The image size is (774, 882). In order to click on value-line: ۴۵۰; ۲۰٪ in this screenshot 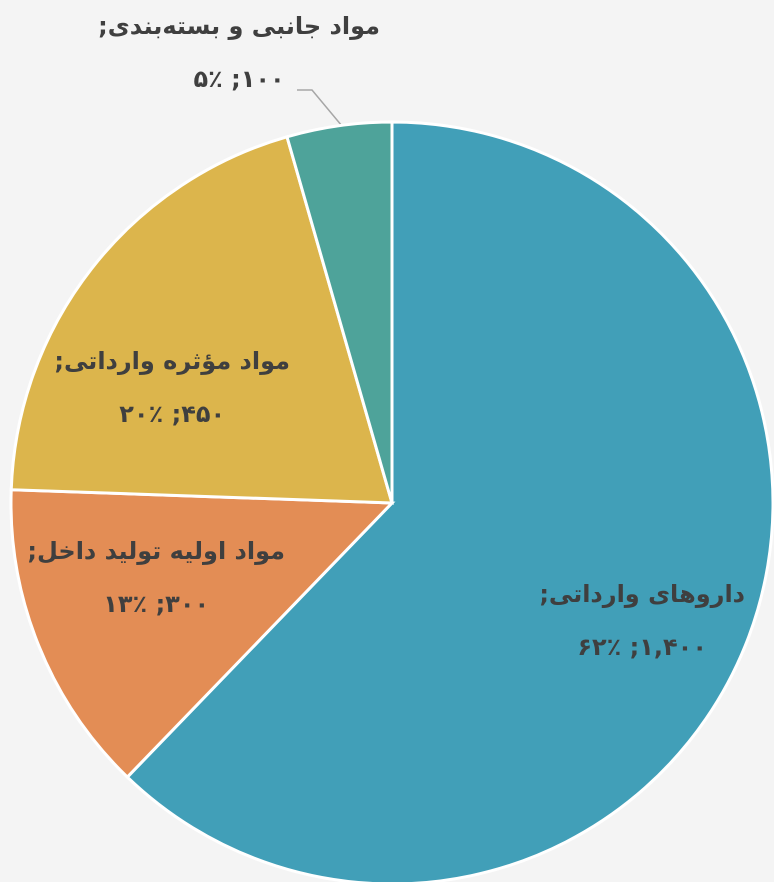, I will do `click(172, 414)`.